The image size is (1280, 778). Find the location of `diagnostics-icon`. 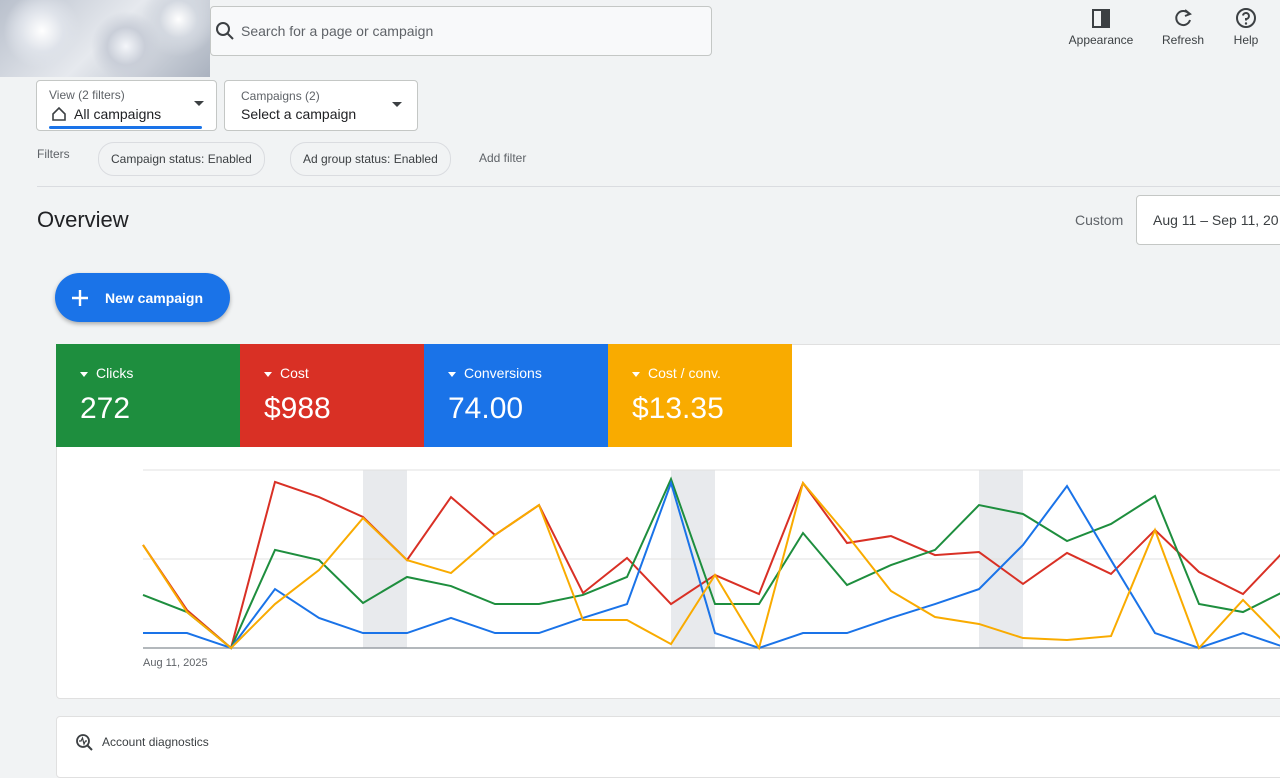

diagnostics-icon is located at coordinates (84, 742).